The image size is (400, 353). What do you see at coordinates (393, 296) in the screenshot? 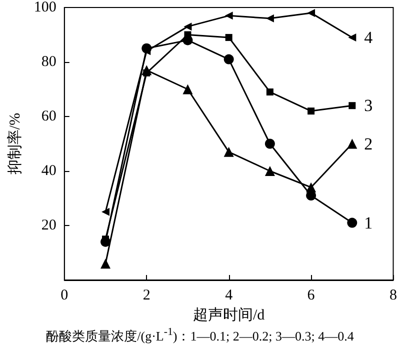
I see `x-tick-label: 8` at bounding box center [393, 296].